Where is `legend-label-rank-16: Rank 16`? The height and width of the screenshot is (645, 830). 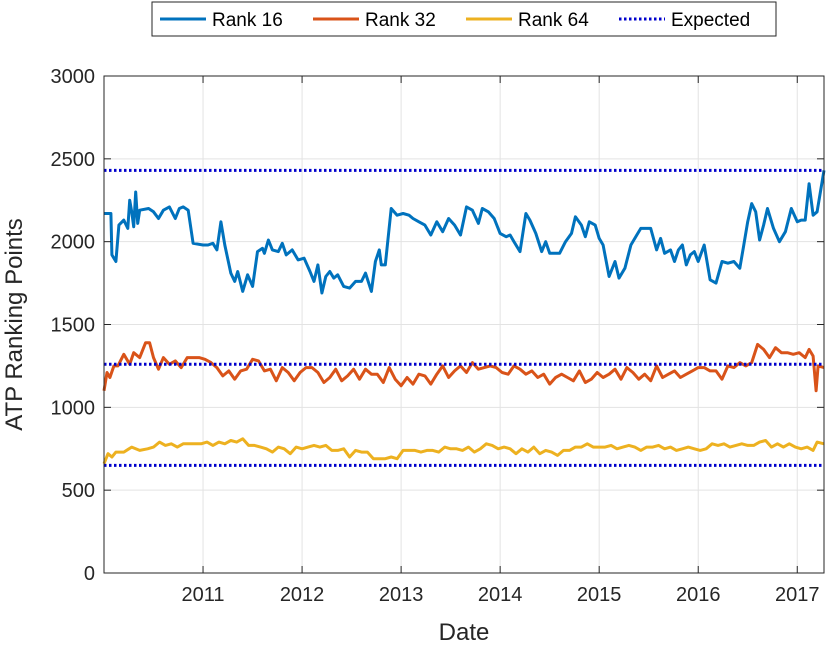
legend-label-rank-16: Rank 16 is located at coordinates (247, 20).